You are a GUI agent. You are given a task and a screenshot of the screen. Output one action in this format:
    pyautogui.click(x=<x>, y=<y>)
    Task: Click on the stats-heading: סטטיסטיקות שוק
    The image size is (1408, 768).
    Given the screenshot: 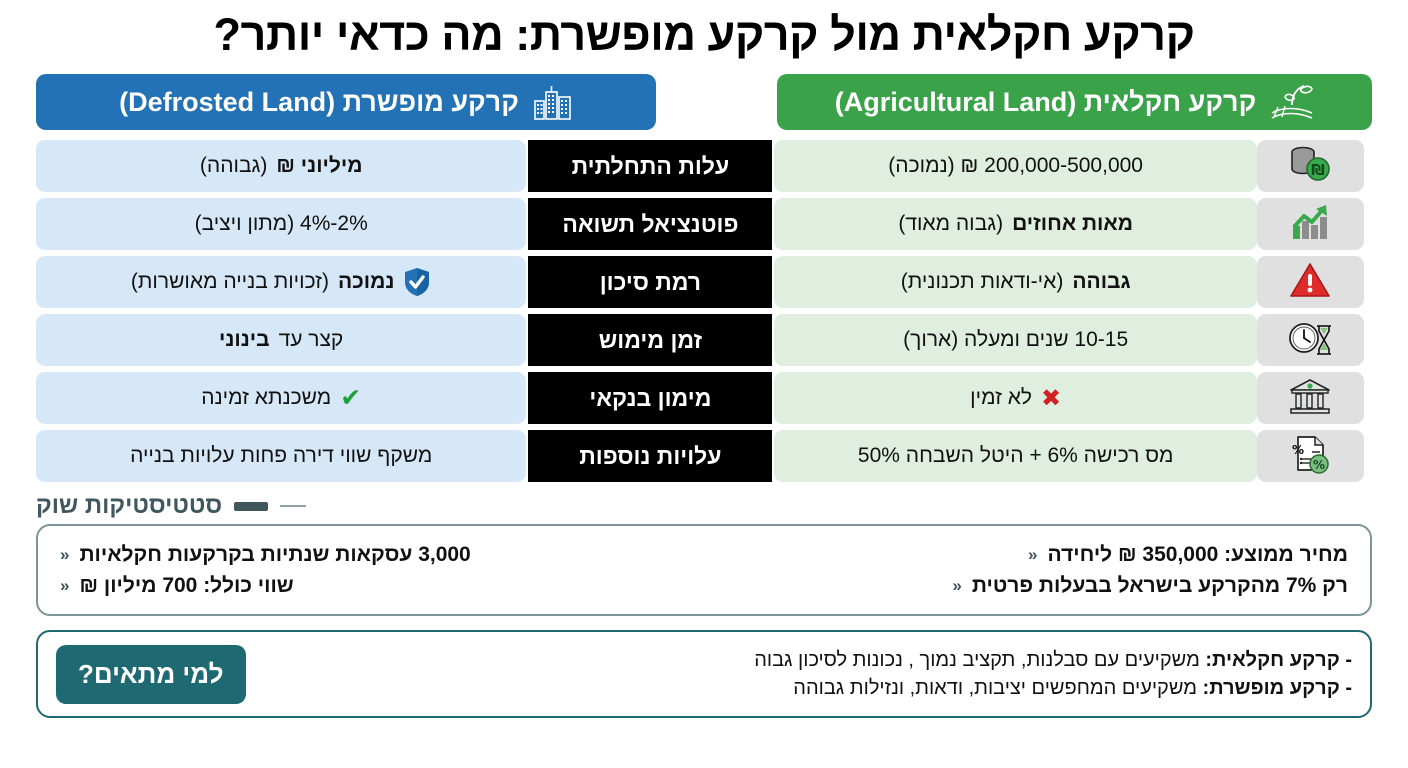 What is the action you would take?
    pyautogui.click(x=704, y=506)
    